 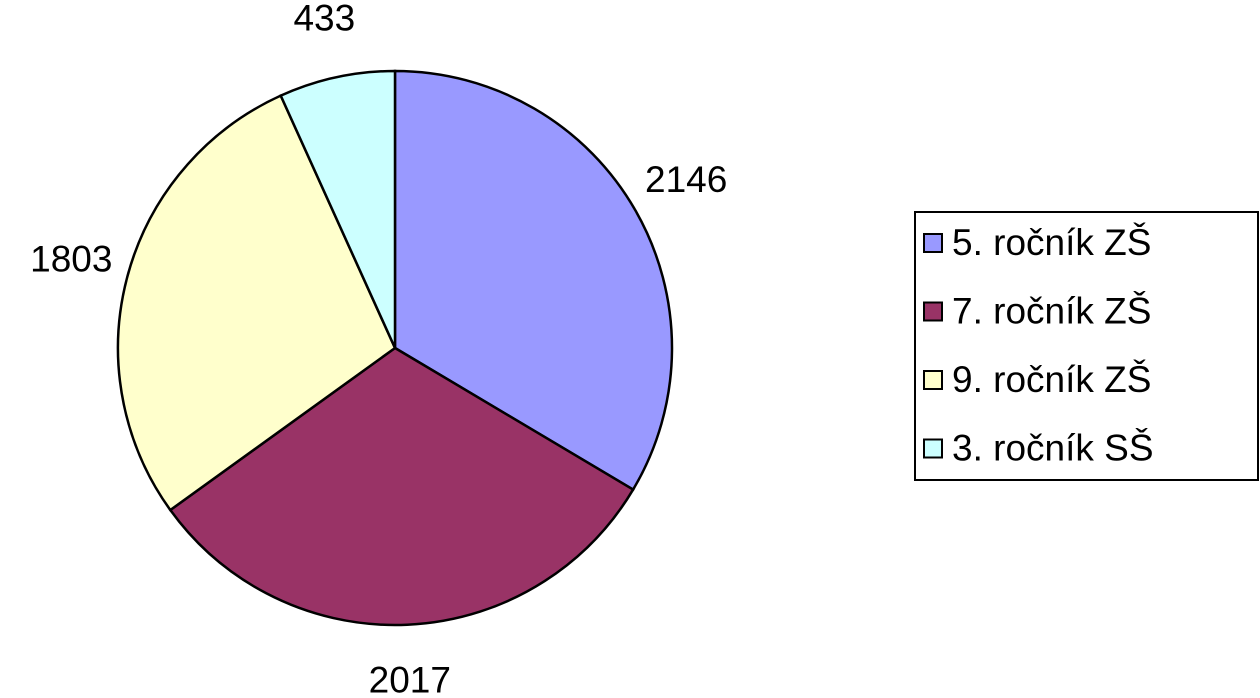 I want to click on legend-label: 3. ročník SŠ, so click(x=1053, y=447).